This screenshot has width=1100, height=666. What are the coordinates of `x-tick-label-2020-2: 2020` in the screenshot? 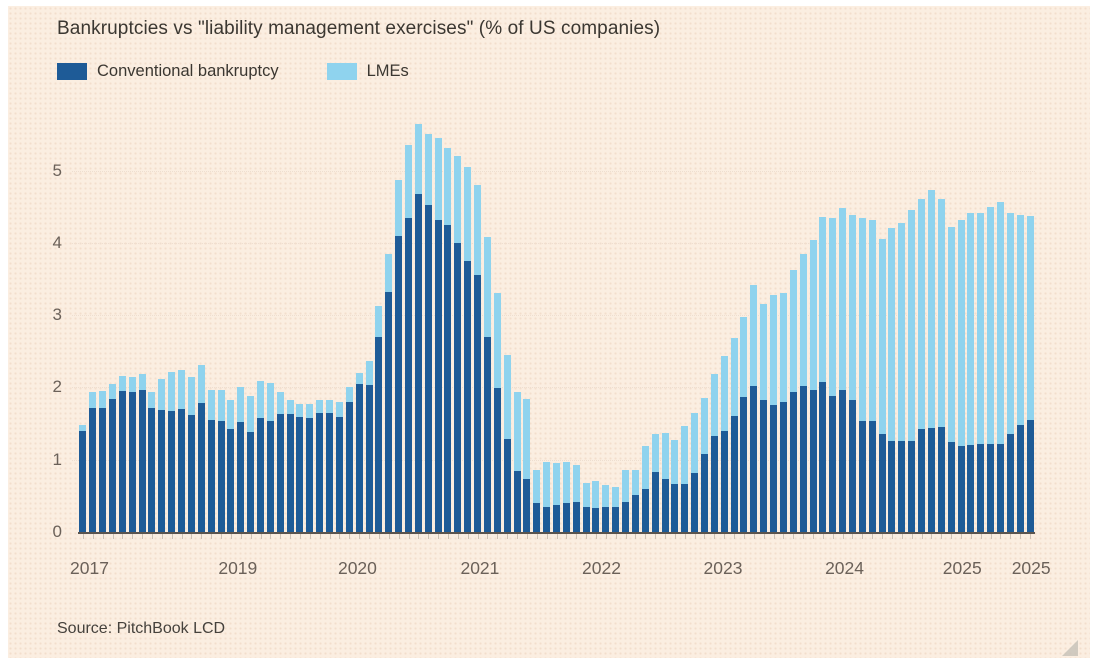 It's located at (357, 568).